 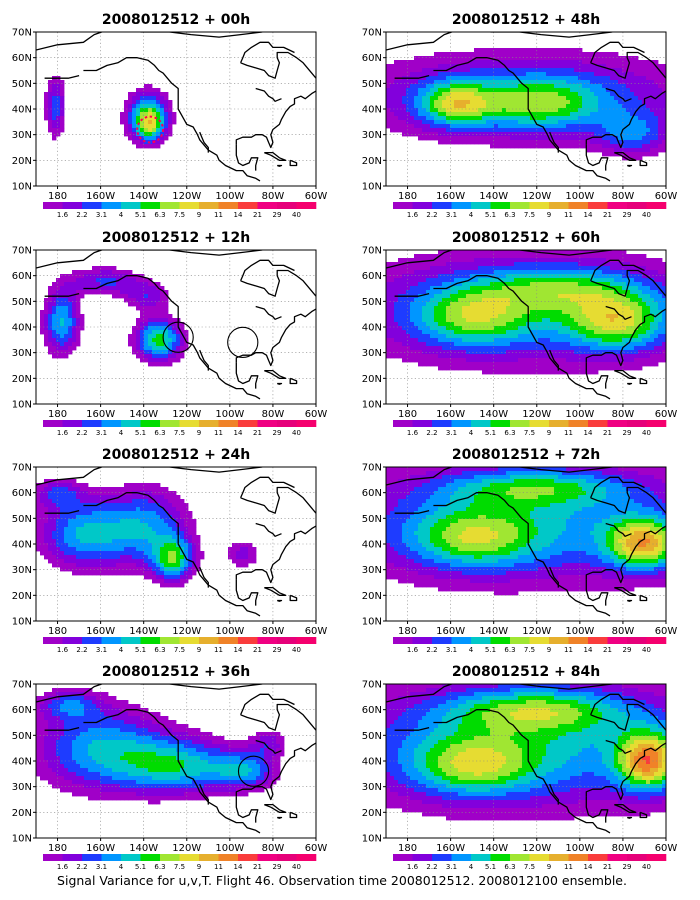 I want to click on colorbar-level-label: 5.1, so click(x=140, y=650).